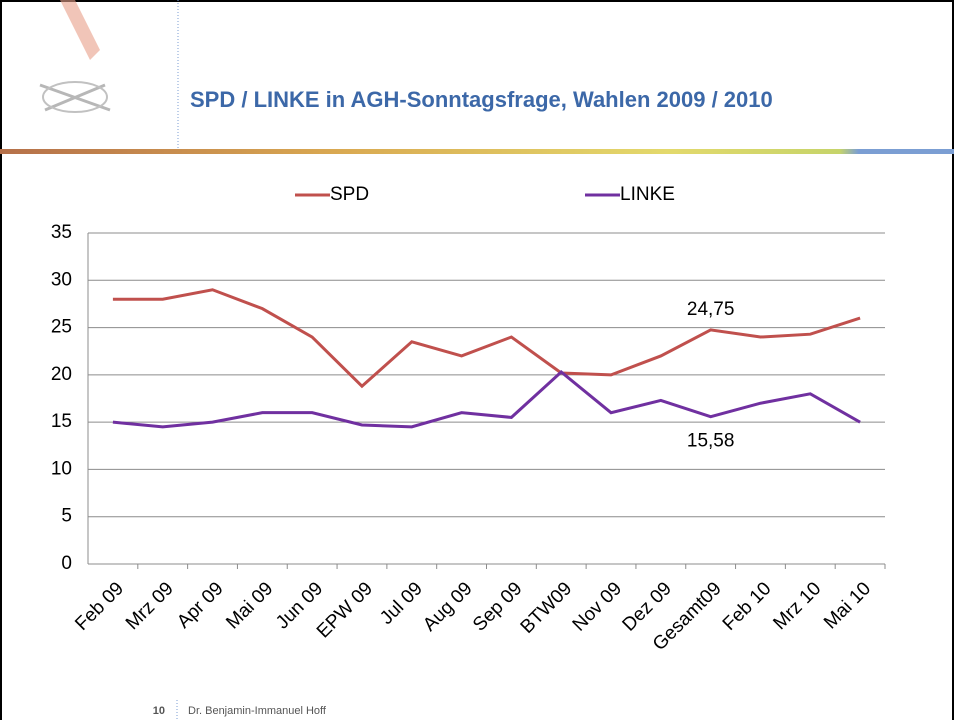  I want to click on legend-label: LINKE, so click(647, 194).